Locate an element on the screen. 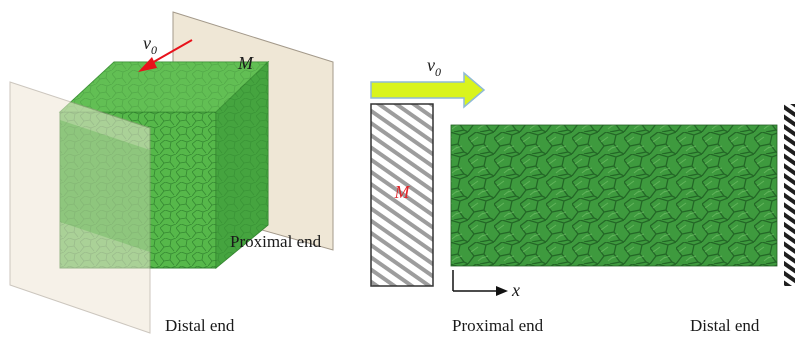 Image resolution: width=795 pixels, height=338 pixels. proximal-end-label-right: Proximal end is located at coordinates (498, 325).